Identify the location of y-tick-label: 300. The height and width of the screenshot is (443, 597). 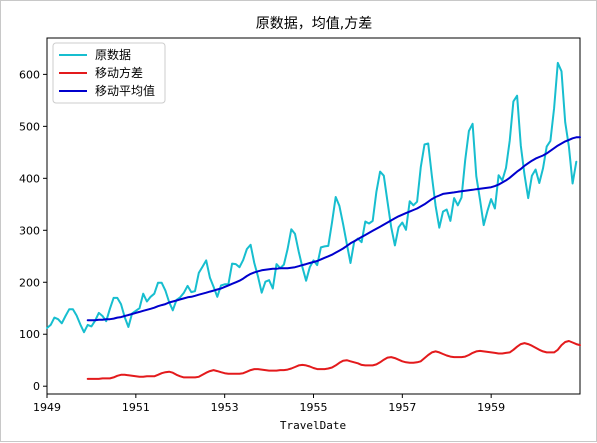
(29, 230).